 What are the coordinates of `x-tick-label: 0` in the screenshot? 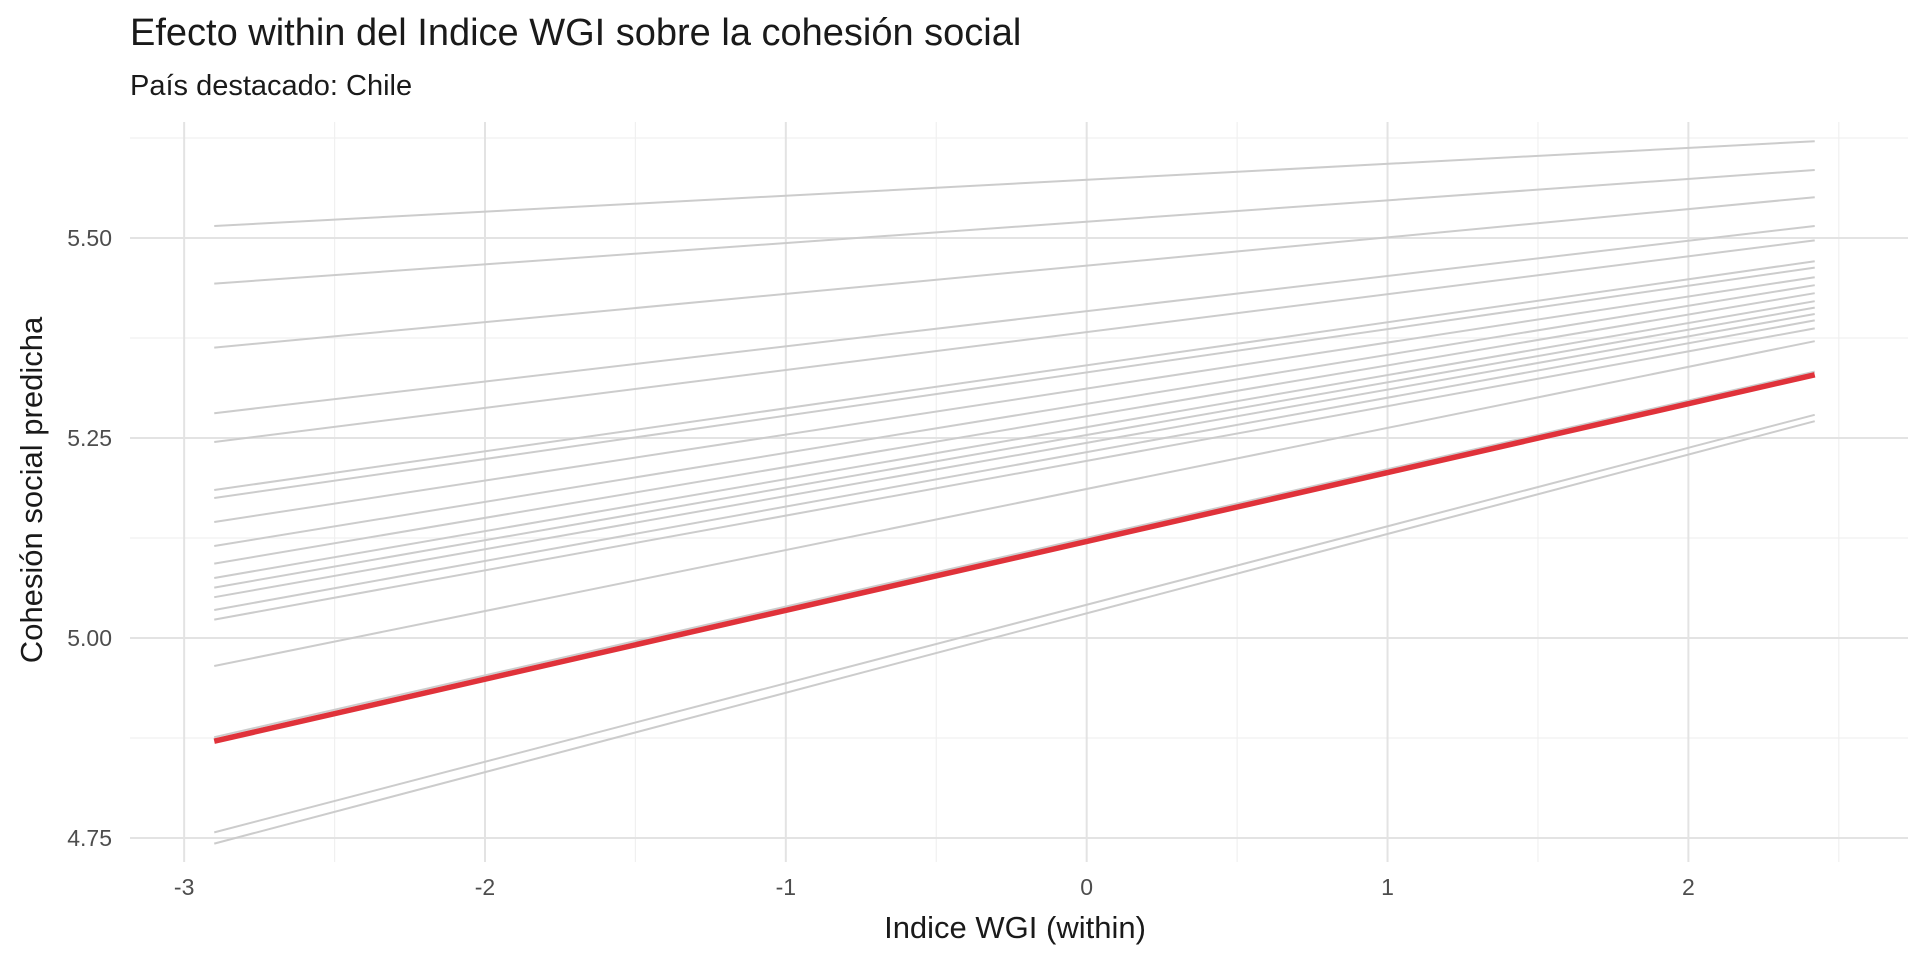 It's located at (1086, 887).